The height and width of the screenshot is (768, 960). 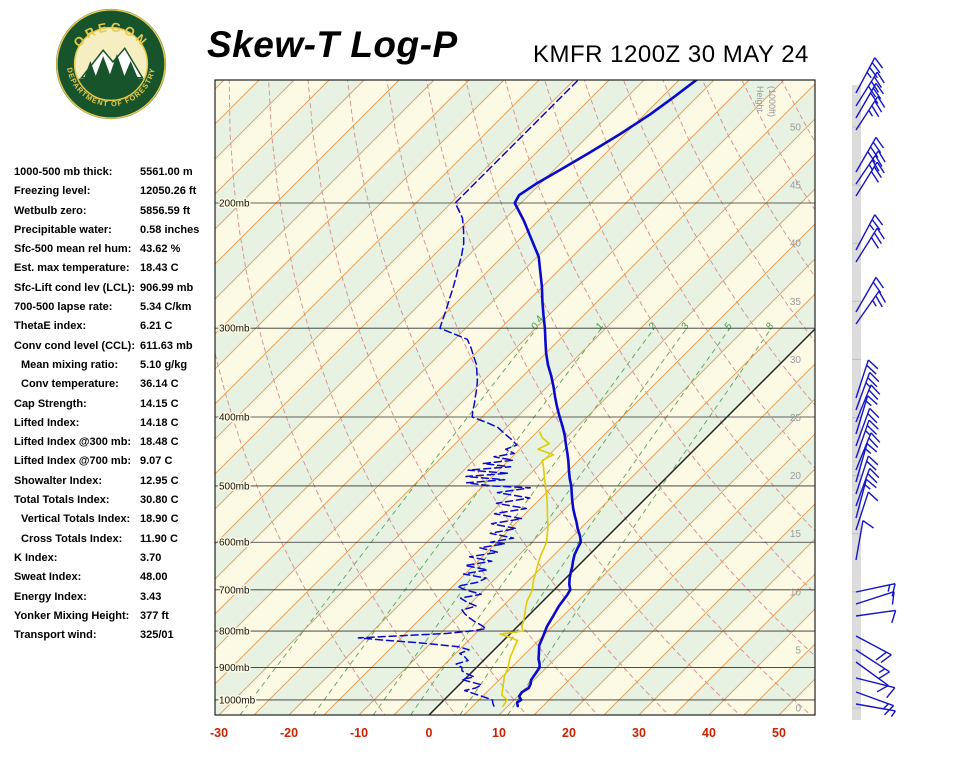 I want to click on stat-row: Mean mixing ratio: 5.10 g/kg, so click(x=106, y=368).